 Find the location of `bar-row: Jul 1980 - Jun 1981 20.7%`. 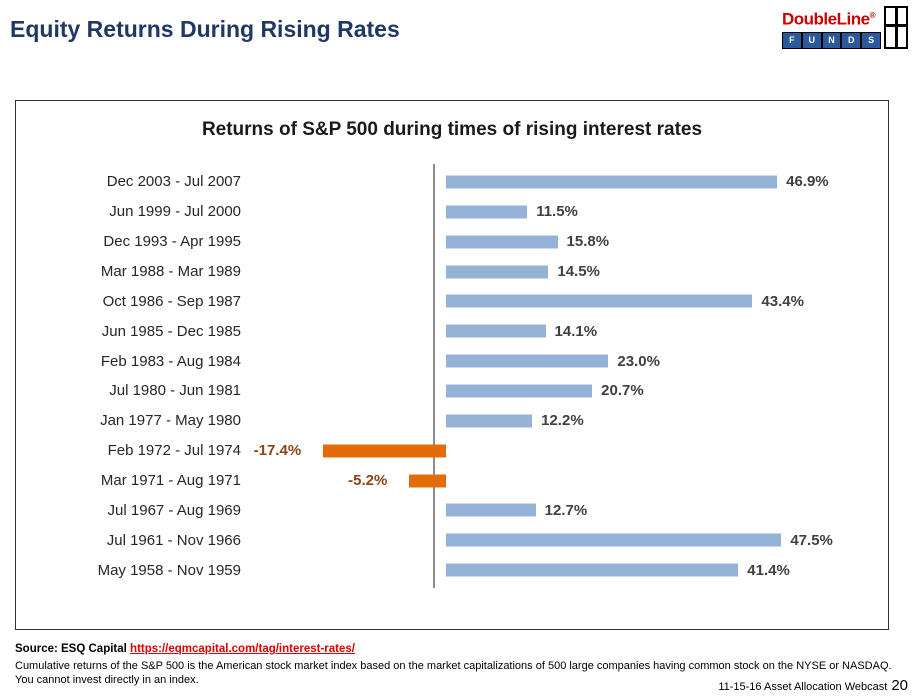

bar-row: Jul 1980 - Jun 1981 20.7% is located at coordinates (454, 391).